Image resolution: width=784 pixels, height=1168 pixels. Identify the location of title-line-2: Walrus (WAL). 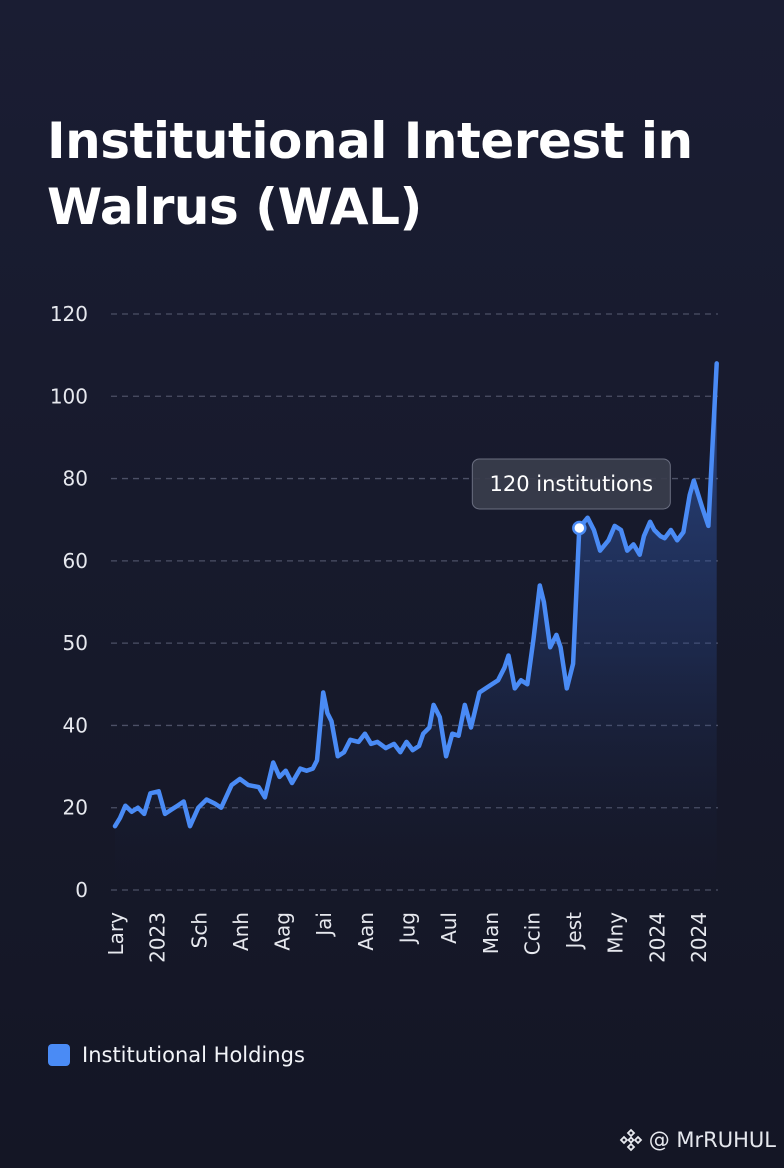
(234, 207).